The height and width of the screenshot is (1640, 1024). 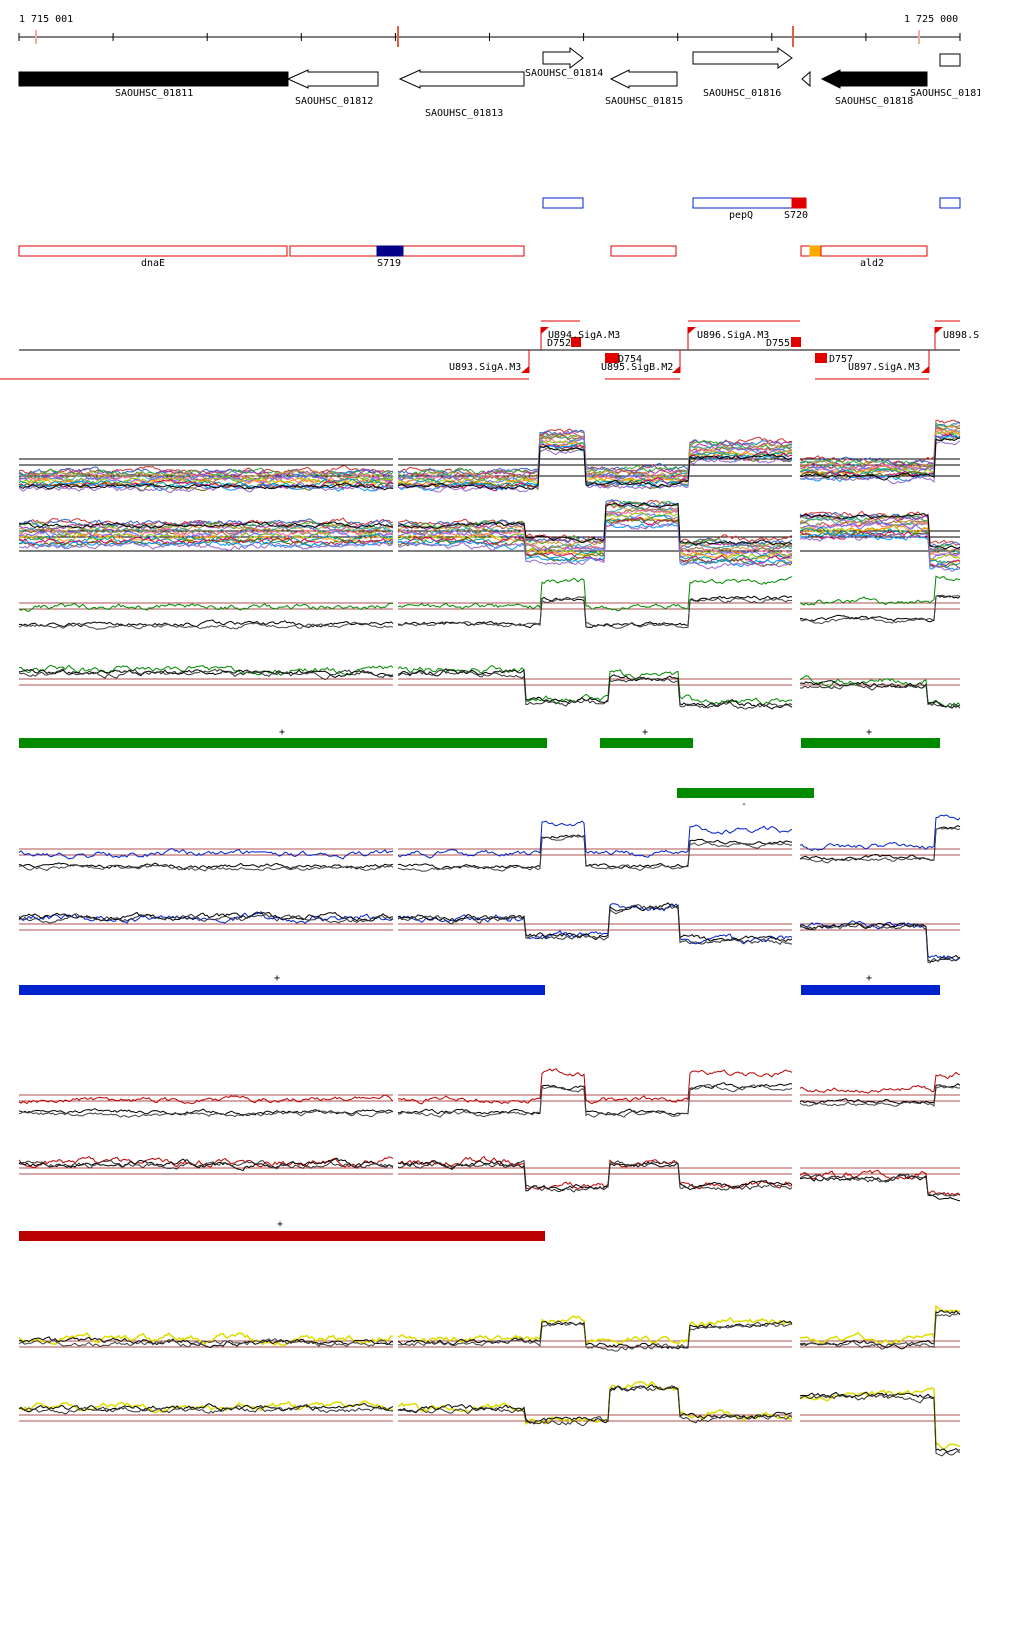 I want to click on expression-panel-green-minus, so click(x=489, y=687).